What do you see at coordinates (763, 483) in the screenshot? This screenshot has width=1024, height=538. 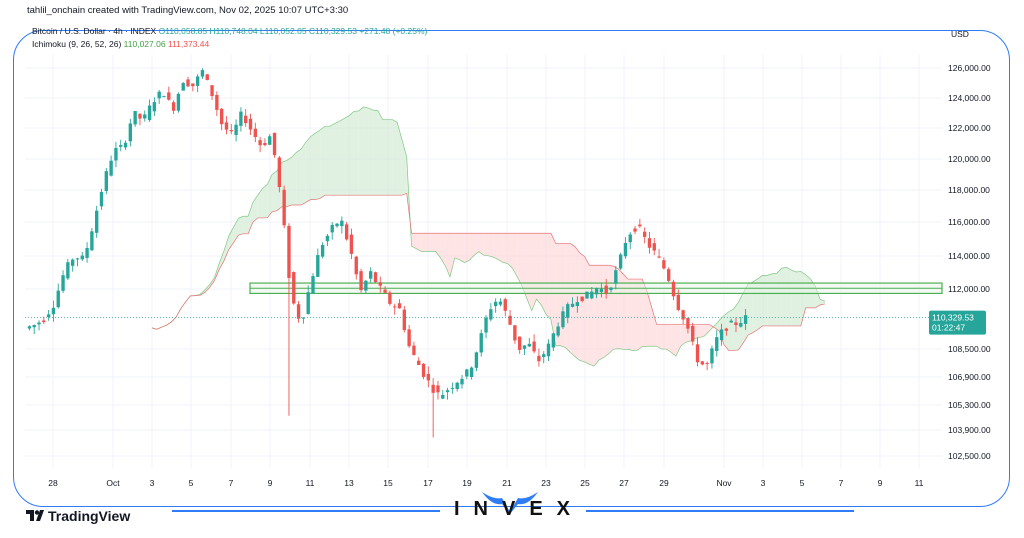 I see `x-tick-label: 3` at bounding box center [763, 483].